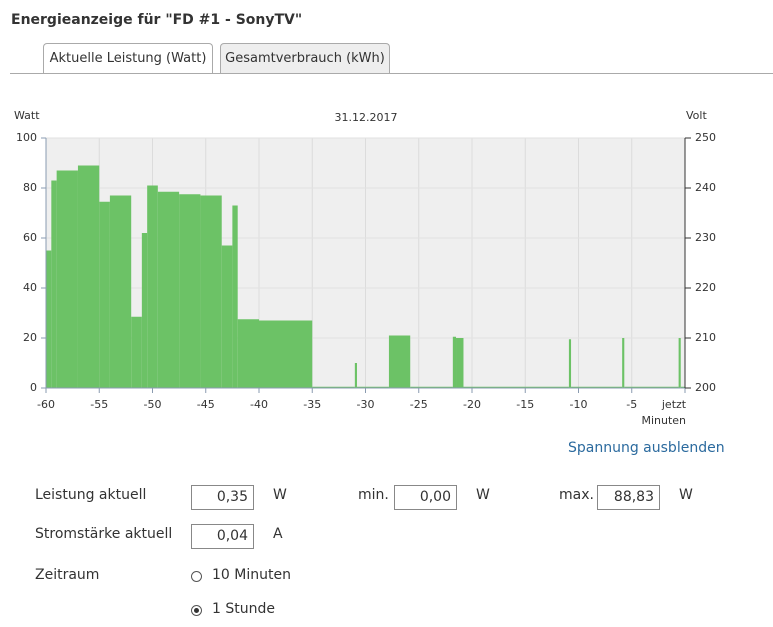 The height and width of the screenshot is (627, 773). I want to click on tab: Gesamtverbrauch (kWh), so click(305, 58).